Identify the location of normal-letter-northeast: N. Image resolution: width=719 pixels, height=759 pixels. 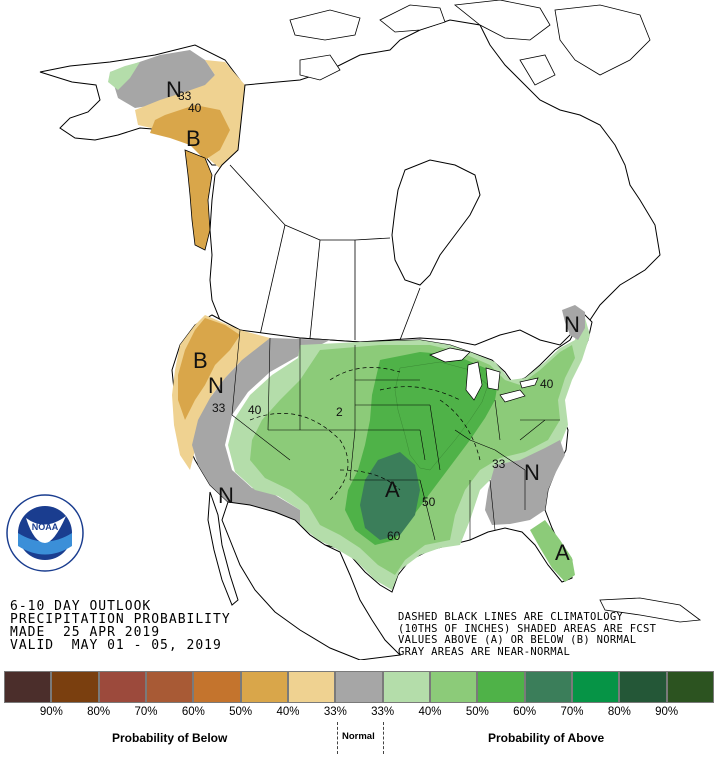
(572, 324).